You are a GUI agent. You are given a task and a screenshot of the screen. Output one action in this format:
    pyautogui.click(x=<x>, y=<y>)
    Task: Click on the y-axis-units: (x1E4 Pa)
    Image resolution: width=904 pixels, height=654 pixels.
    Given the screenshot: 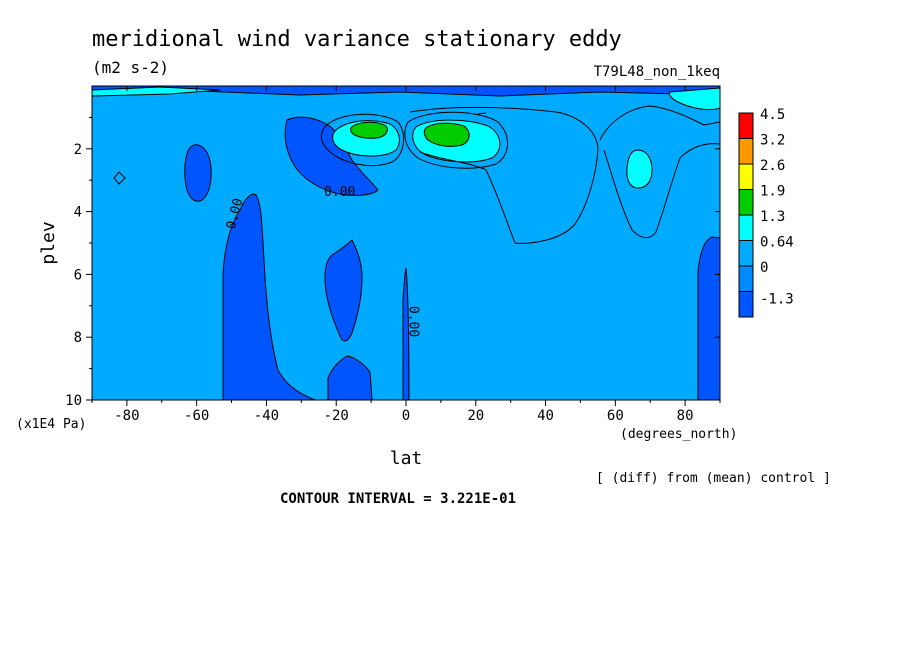 What is the action you would take?
    pyautogui.click(x=51, y=424)
    